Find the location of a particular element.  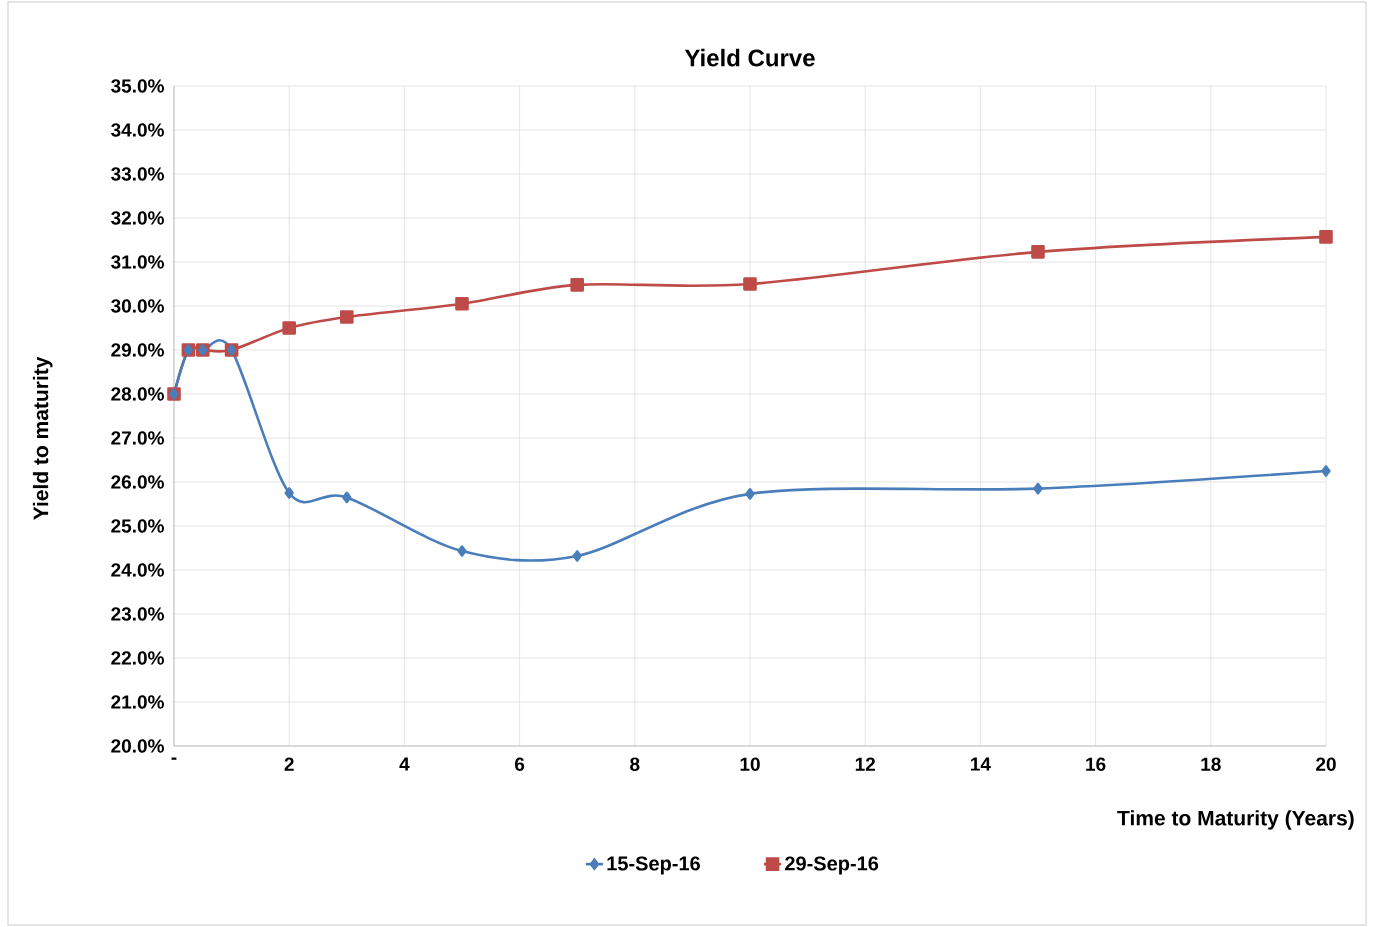

legend-label: 29-Sep-16 is located at coordinates (832, 865).